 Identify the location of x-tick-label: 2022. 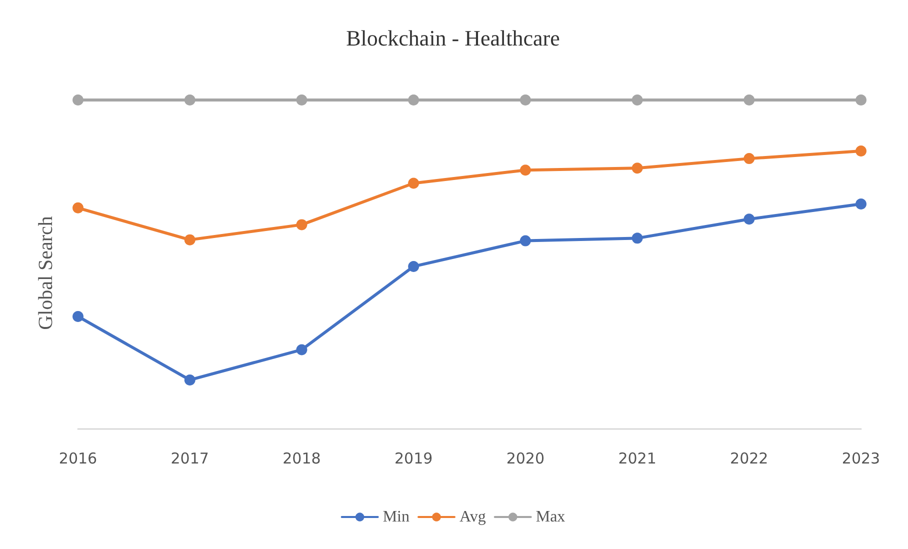
(749, 459).